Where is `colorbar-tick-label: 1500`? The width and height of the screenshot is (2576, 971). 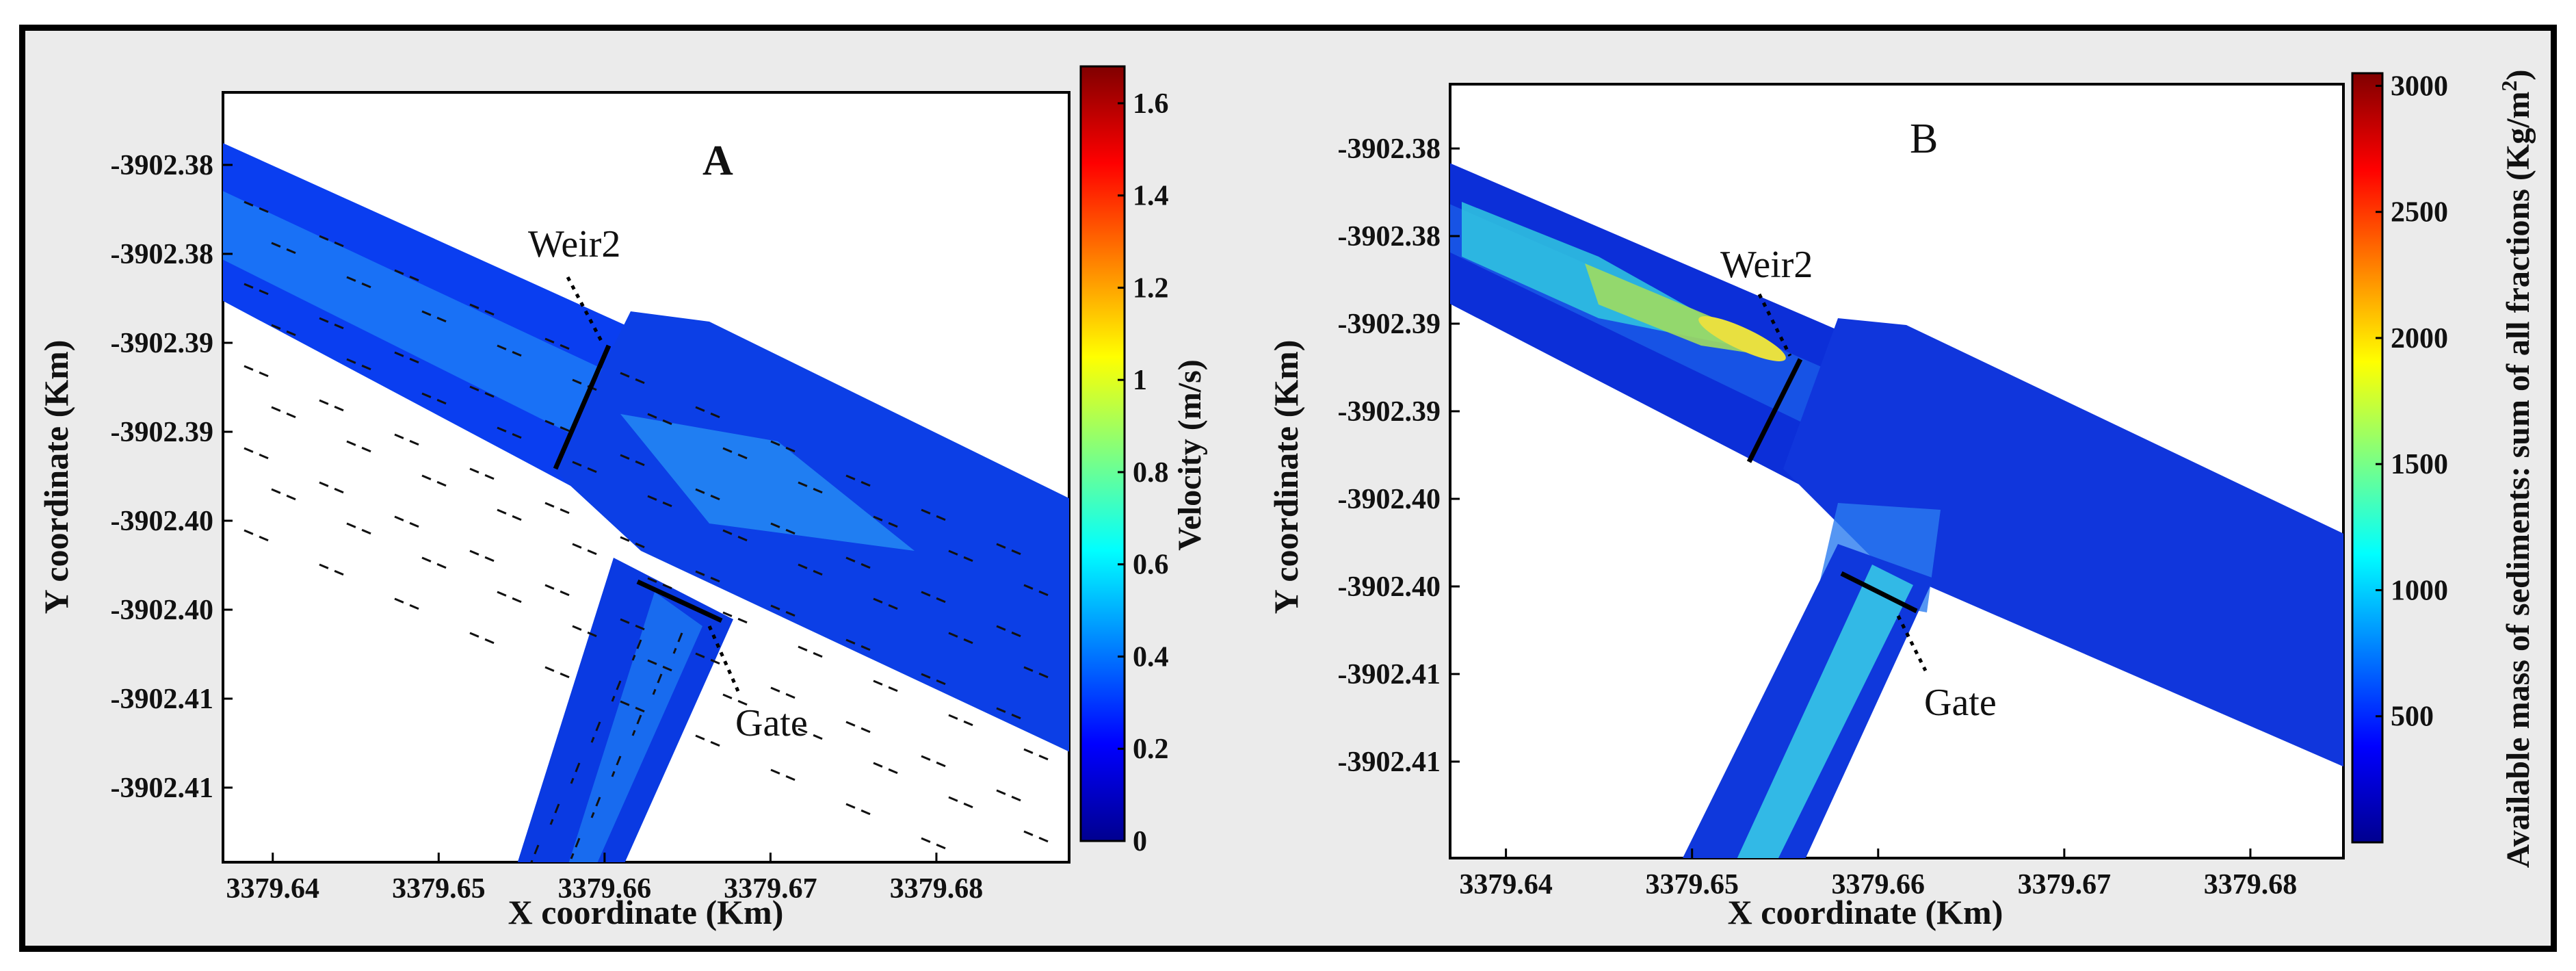 colorbar-tick-label: 1500 is located at coordinates (2419, 464).